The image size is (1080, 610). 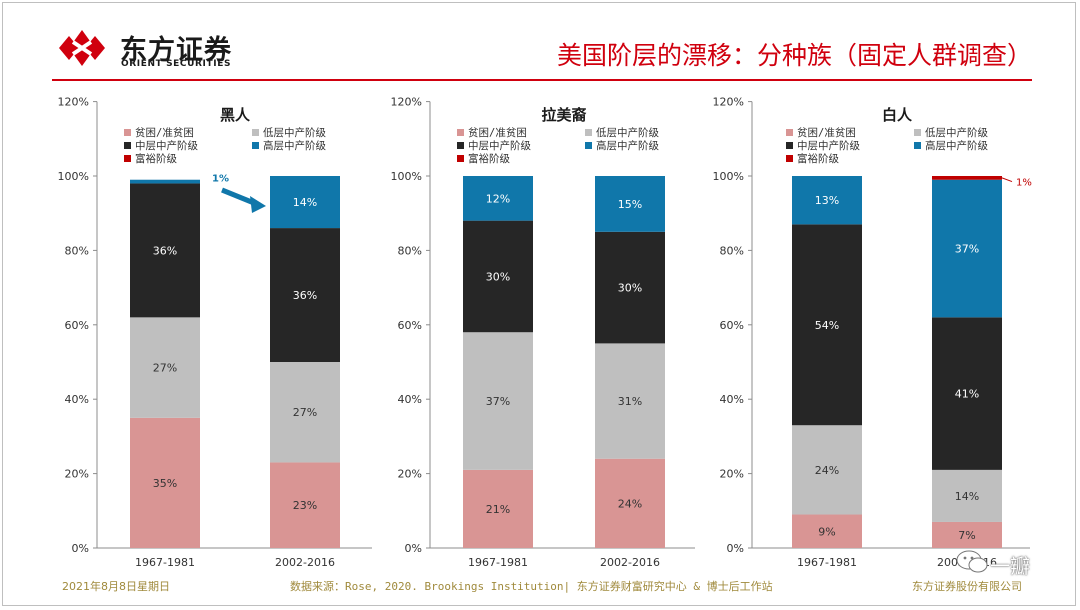 What do you see at coordinates (542, 80) in the screenshot?
I see `title-underline` at bounding box center [542, 80].